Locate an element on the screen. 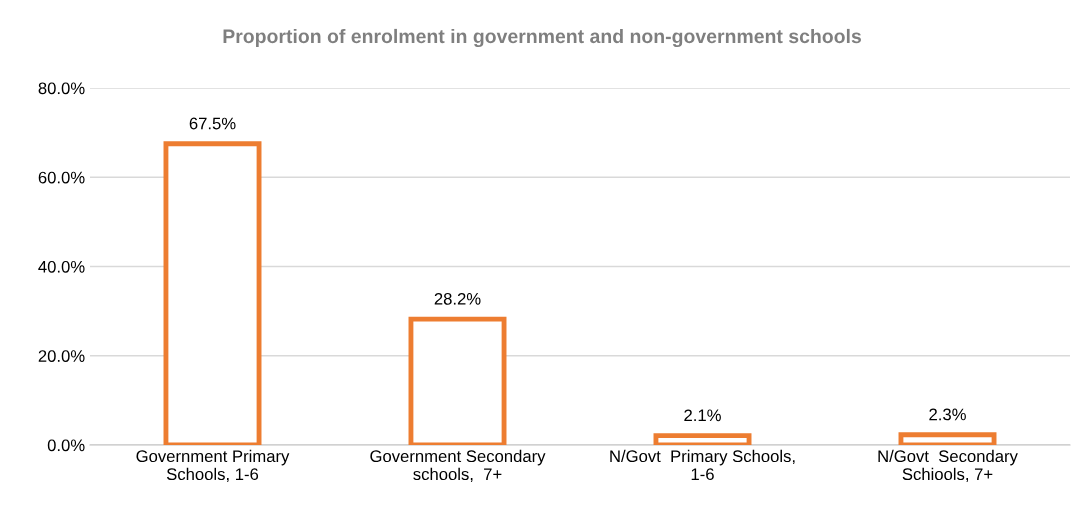 This screenshot has width=1084, height=513. y-tick-label: 60.0% is located at coordinates (61, 177).